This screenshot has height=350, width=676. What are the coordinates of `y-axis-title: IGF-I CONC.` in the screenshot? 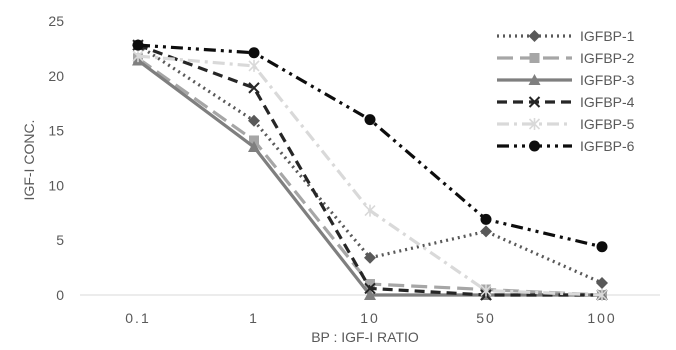 It's located at (29, 160).